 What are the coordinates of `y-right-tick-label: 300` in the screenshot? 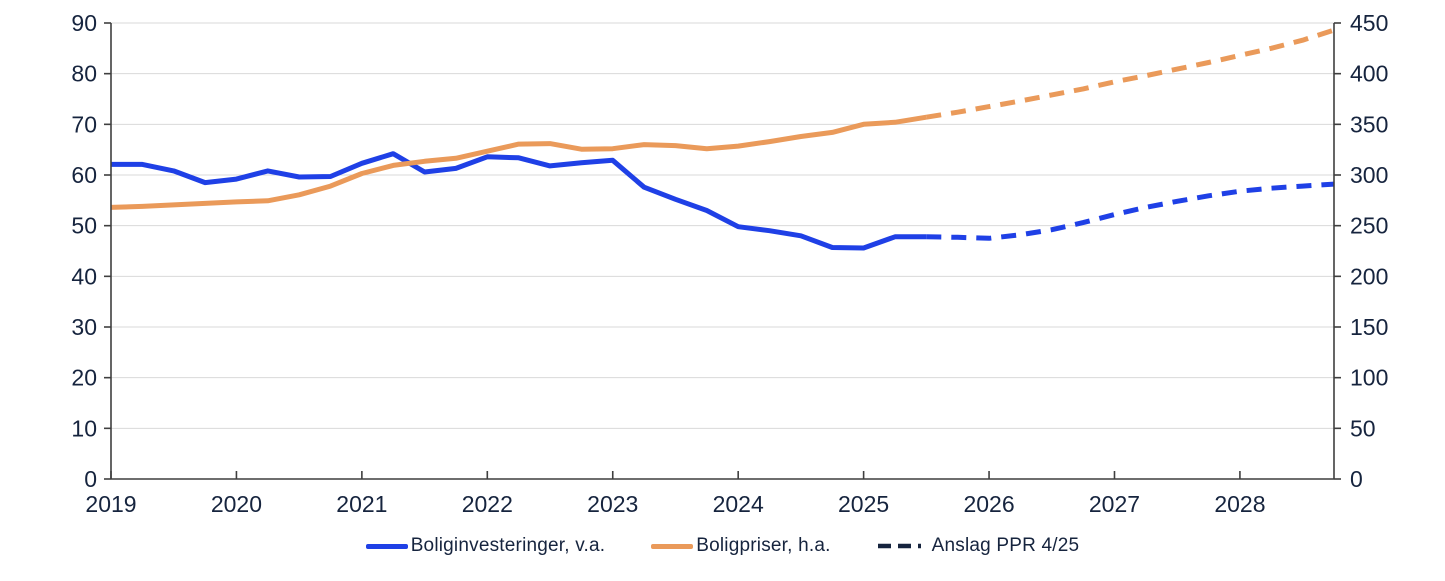 It's located at (1369, 175).